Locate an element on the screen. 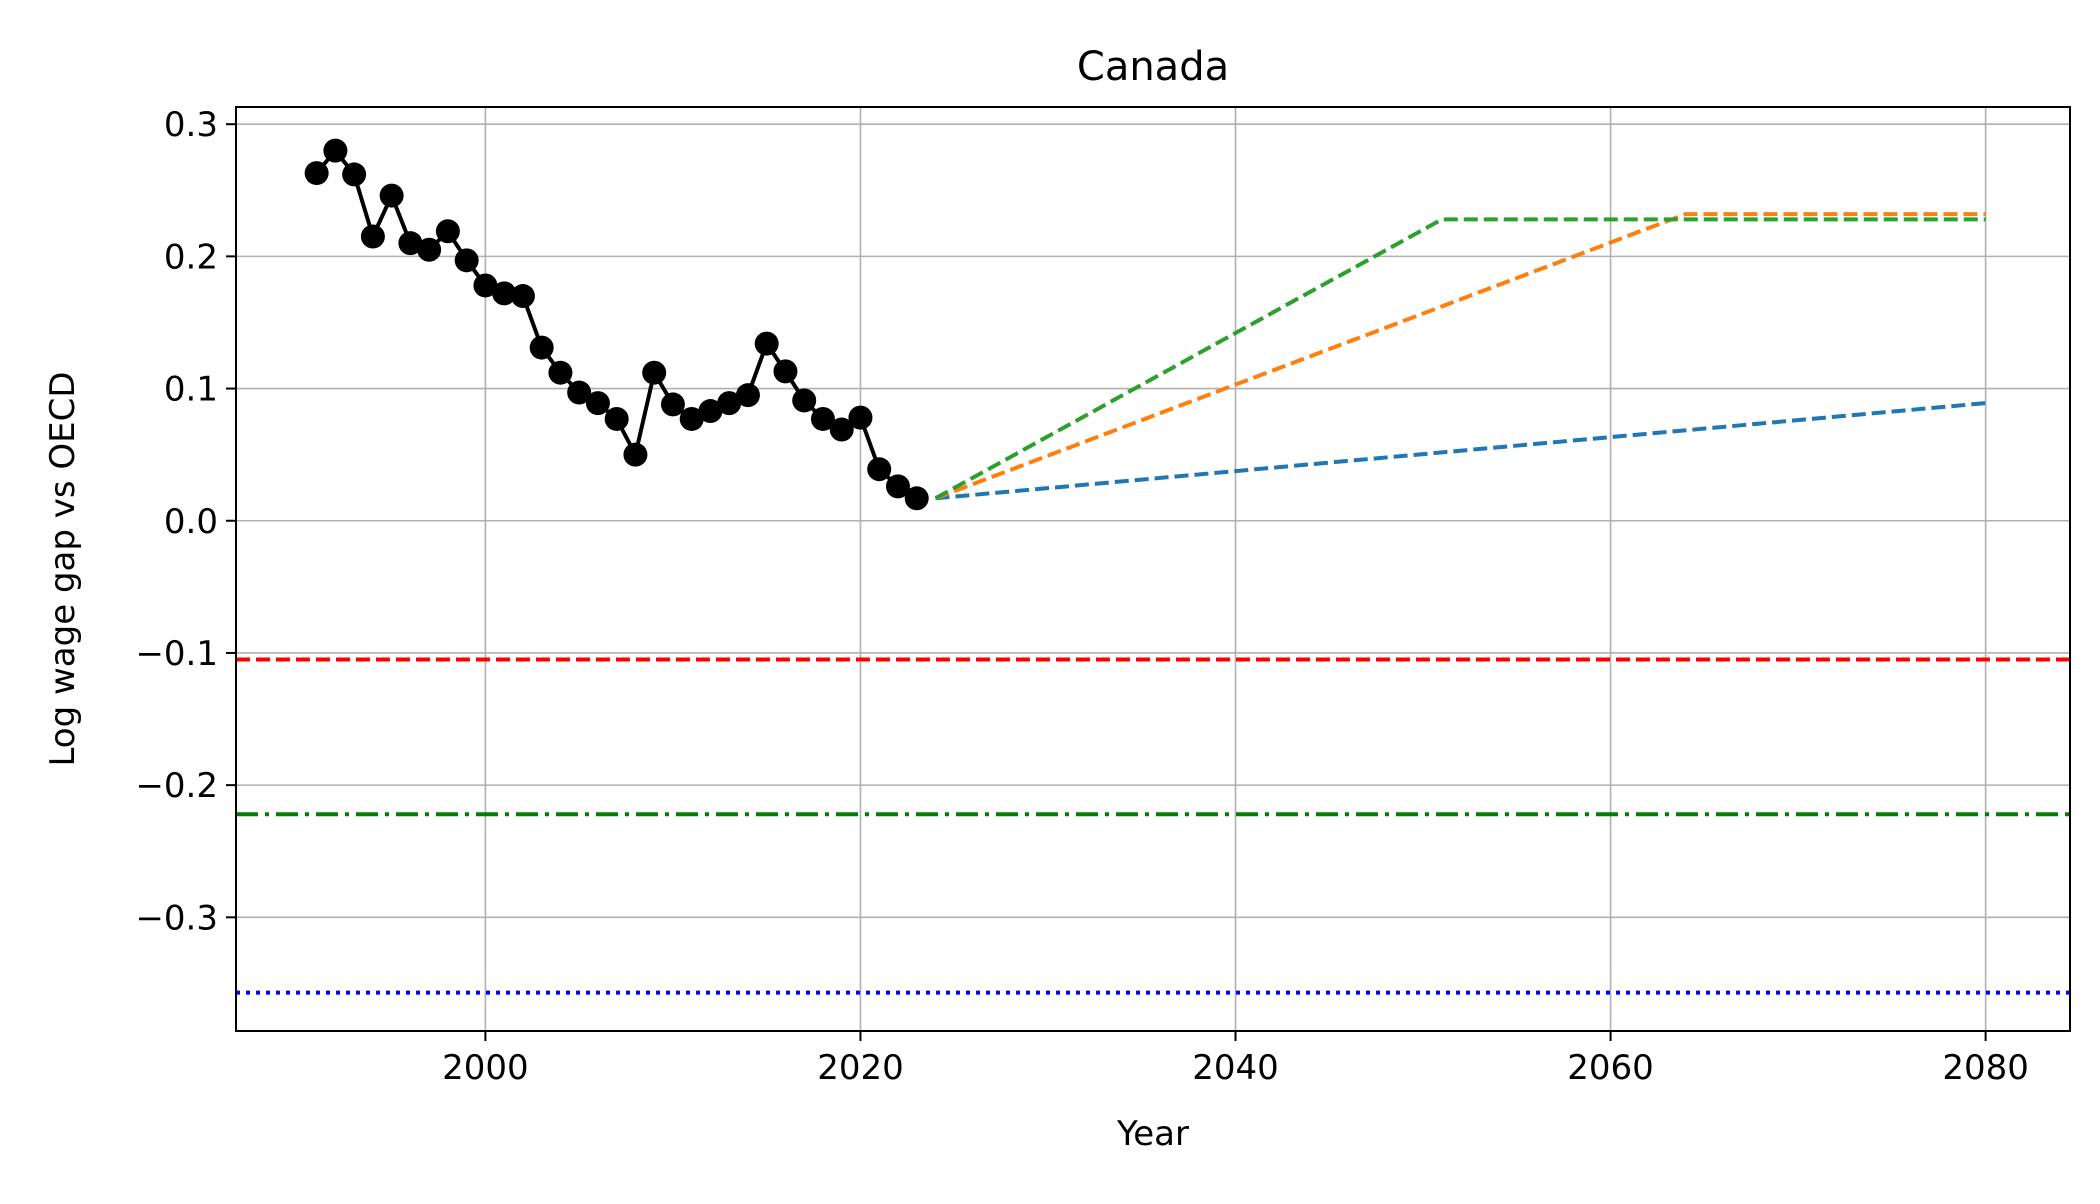 This screenshot has height=1204, width=2100. x-tick-label: 2000 is located at coordinates (485, 1068).